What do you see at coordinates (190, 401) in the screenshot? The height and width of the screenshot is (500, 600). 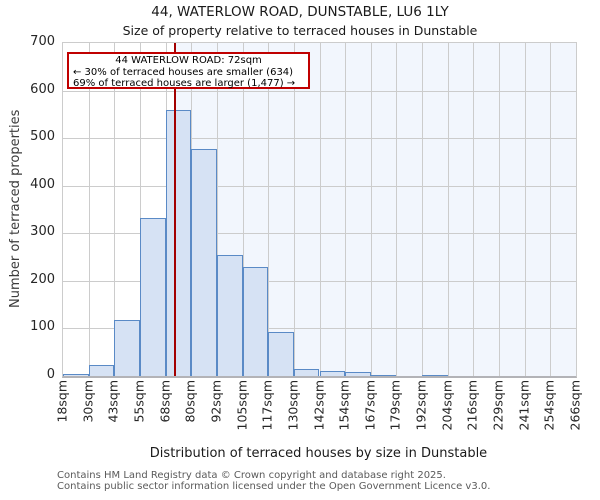 I see `x-tick-label: 80sqm` at bounding box center [190, 401].